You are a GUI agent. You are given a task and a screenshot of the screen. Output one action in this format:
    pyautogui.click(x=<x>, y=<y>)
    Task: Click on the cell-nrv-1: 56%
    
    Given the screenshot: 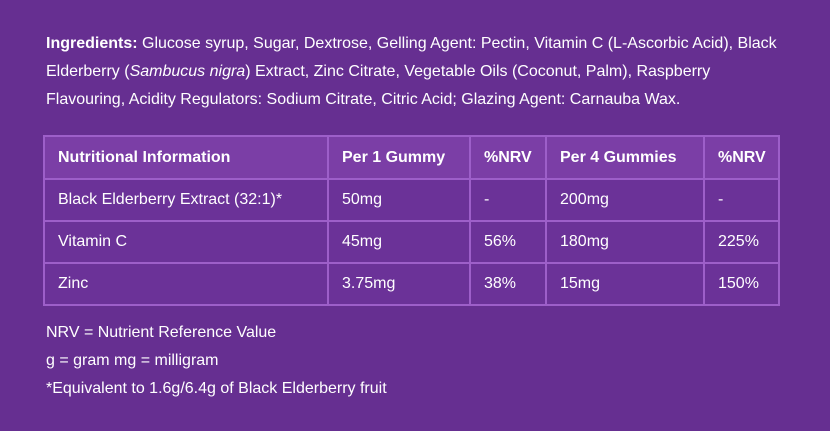 What is the action you would take?
    pyautogui.click(x=508, y=242)
    